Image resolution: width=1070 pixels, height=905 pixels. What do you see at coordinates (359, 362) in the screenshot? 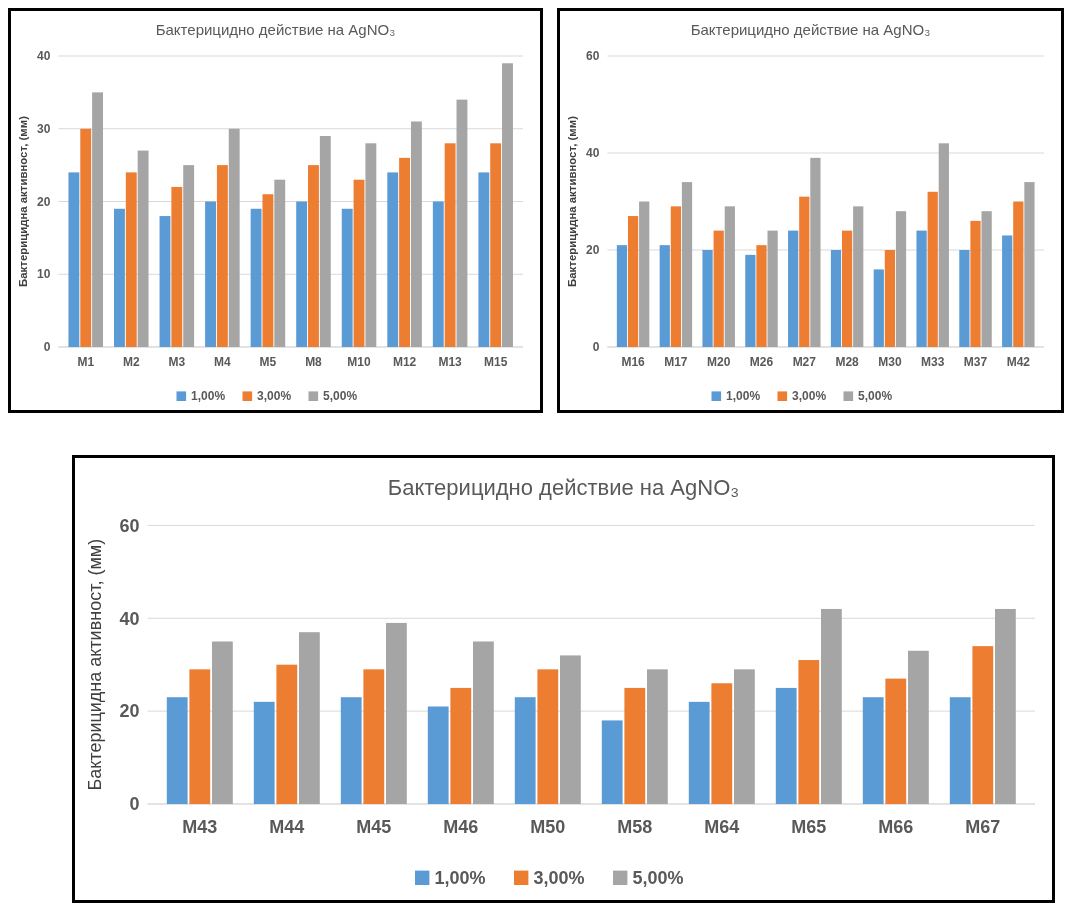
I see `x-tick-label: M10` at bounding box center [359, 362].